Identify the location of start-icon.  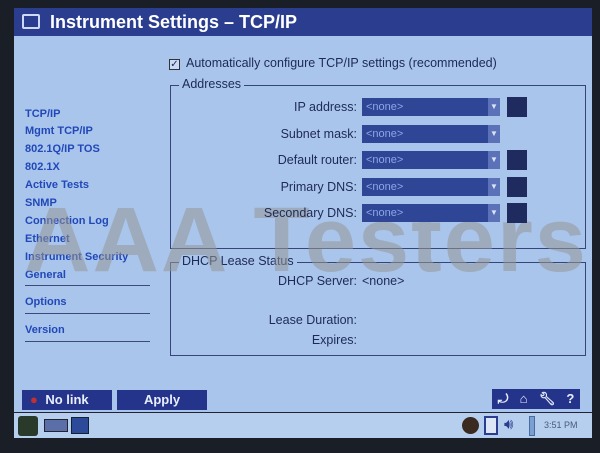
(28, 426).